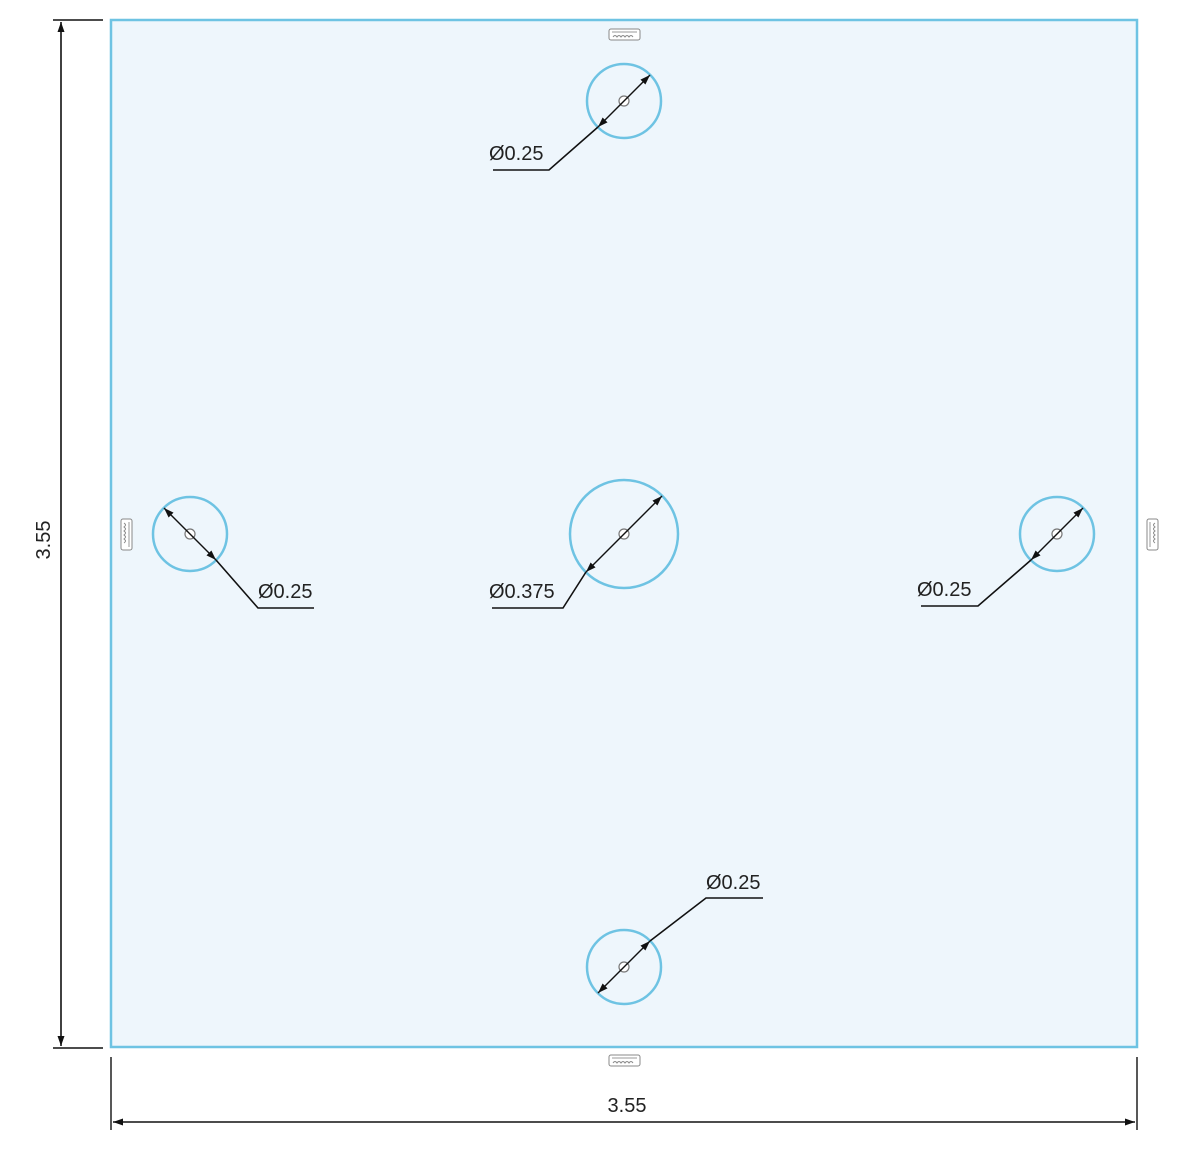 The height and width of the screenshot is (1152, 1191). I want to click on diameter-dimension-bottom: Ø0.25, so click(680, 933).